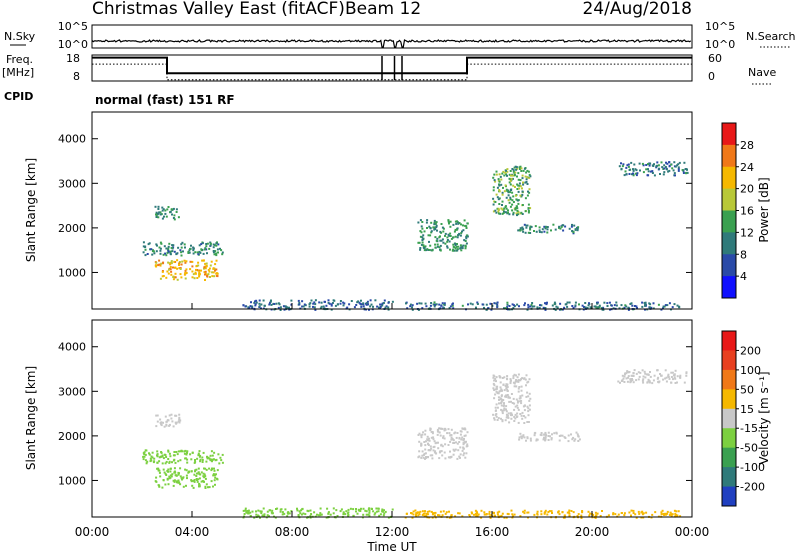 The width and height of the screenshot is (800, 554). I want to click on y-tick-label: 2000, so click(72, 228).